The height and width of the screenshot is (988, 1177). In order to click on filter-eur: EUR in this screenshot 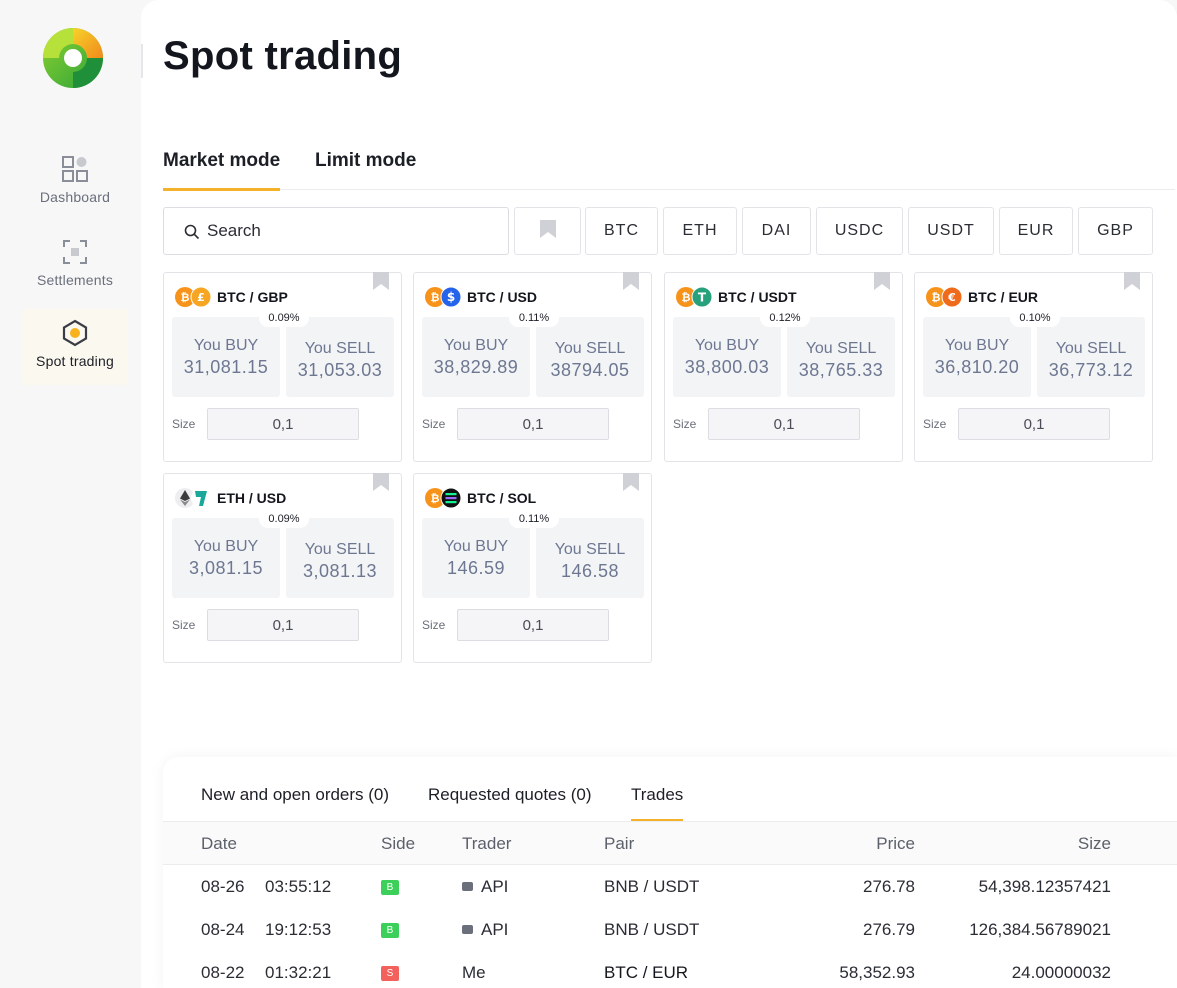, I will do `click(1036, 231)`.